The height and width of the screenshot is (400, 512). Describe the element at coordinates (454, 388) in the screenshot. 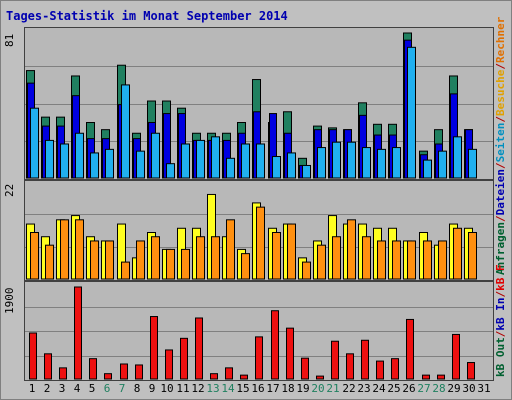

I see `x-tick-label-day-29: 29` at that location.